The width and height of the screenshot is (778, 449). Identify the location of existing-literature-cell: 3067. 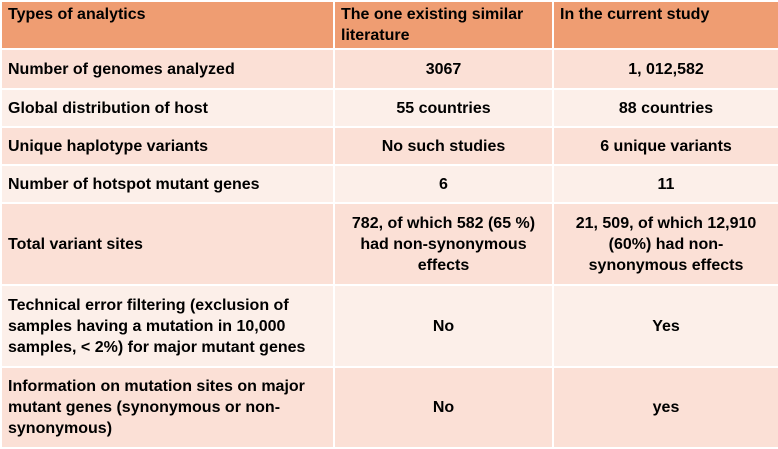
(443, 69).